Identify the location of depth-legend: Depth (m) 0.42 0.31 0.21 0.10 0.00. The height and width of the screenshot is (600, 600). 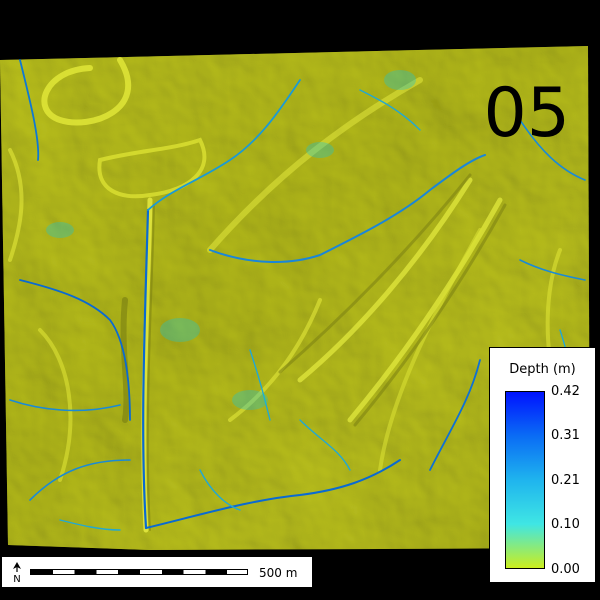
(542, 465).